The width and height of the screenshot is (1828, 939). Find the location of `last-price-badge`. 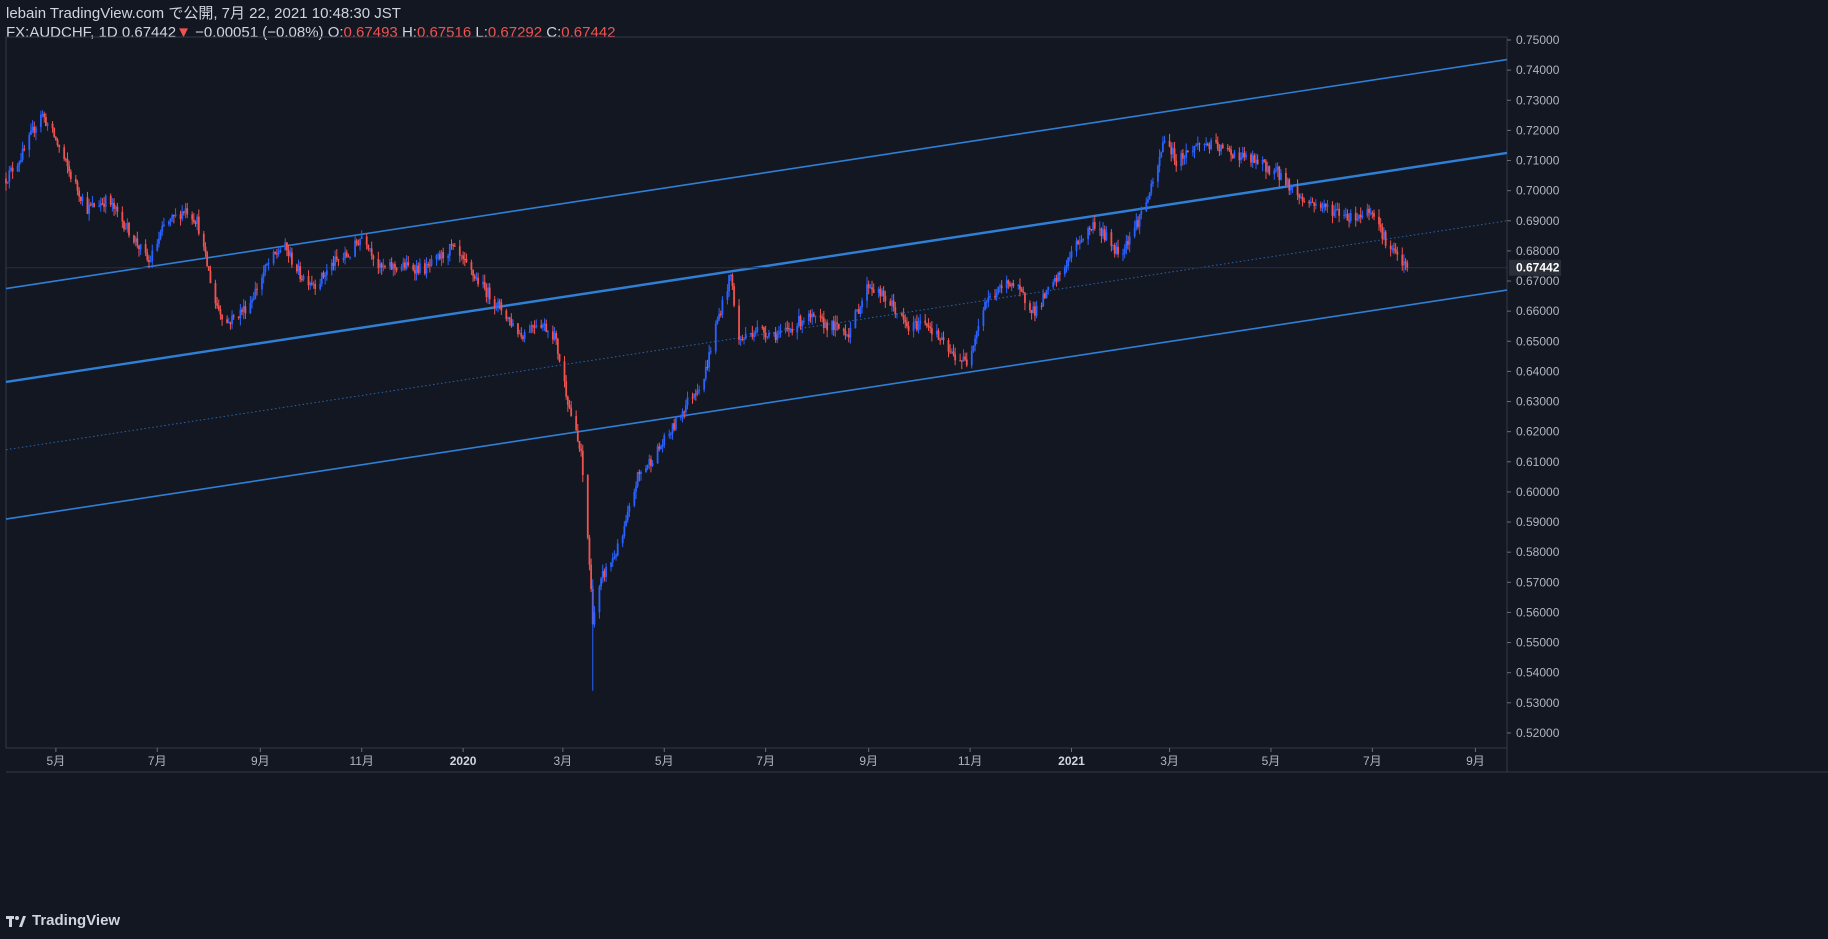

last-price-badge is located at coordinates (1535, 267).